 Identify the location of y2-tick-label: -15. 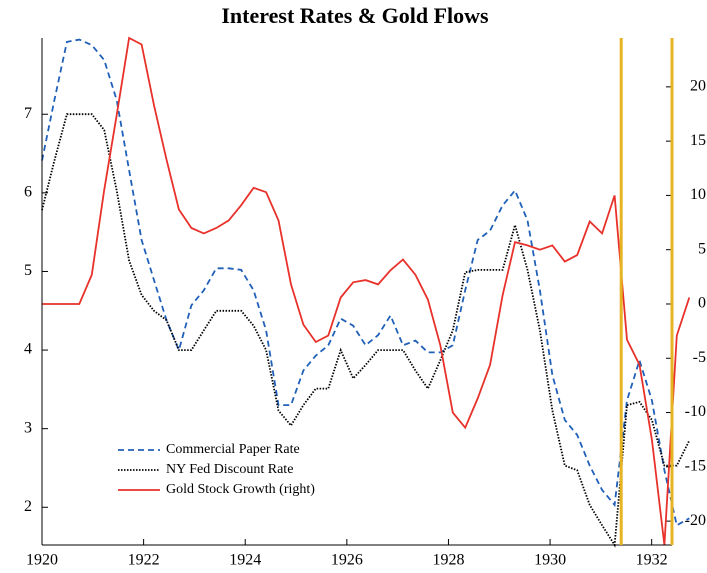
(695, 466).